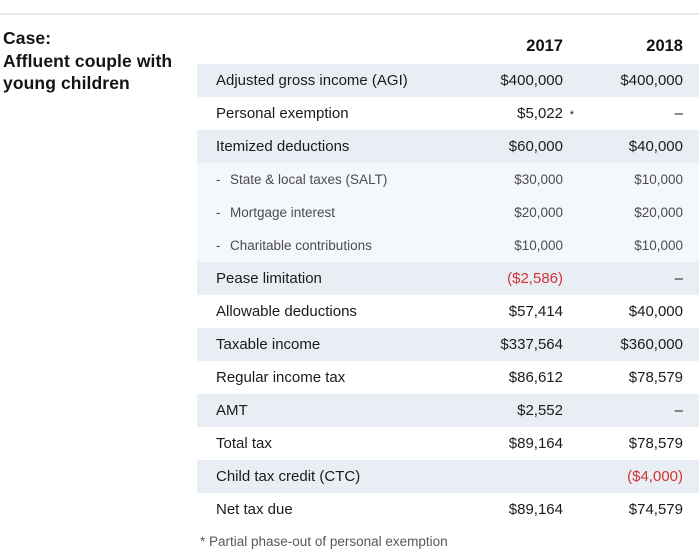 This screenshot has width=699, height=558. I want to click on row-value-2017: $400,000, so click(503, 80).